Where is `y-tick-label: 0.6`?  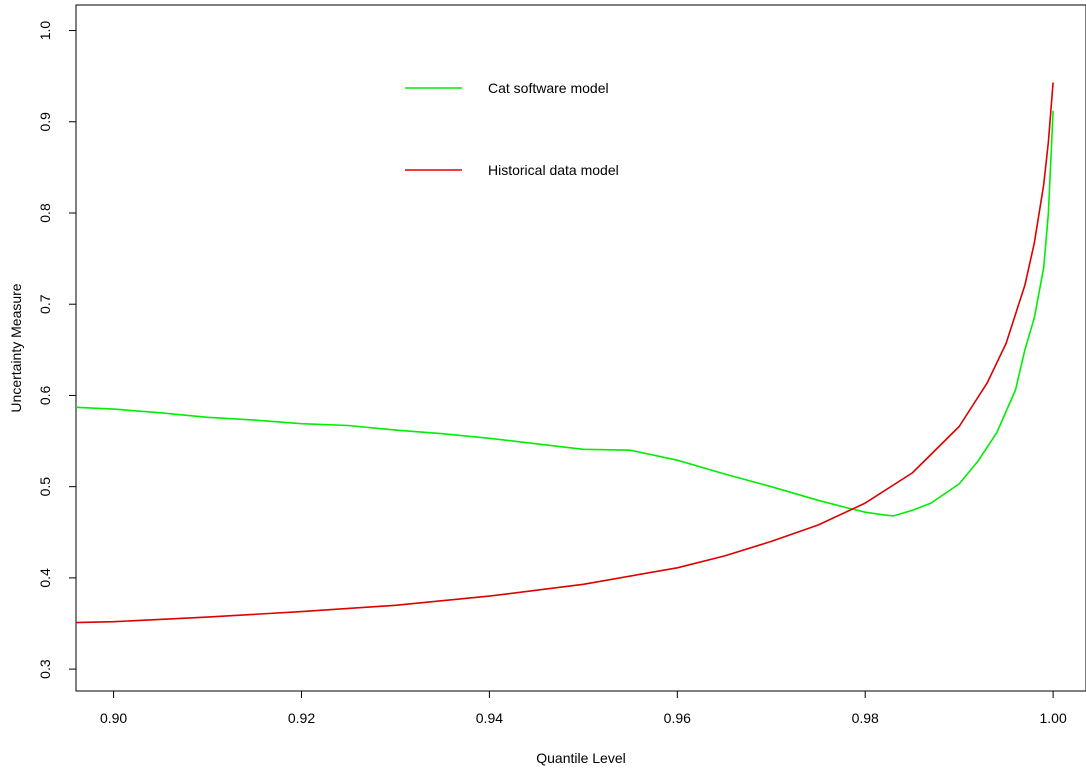
y-tick-label: 0.6 is located at coordinates (45, 395).